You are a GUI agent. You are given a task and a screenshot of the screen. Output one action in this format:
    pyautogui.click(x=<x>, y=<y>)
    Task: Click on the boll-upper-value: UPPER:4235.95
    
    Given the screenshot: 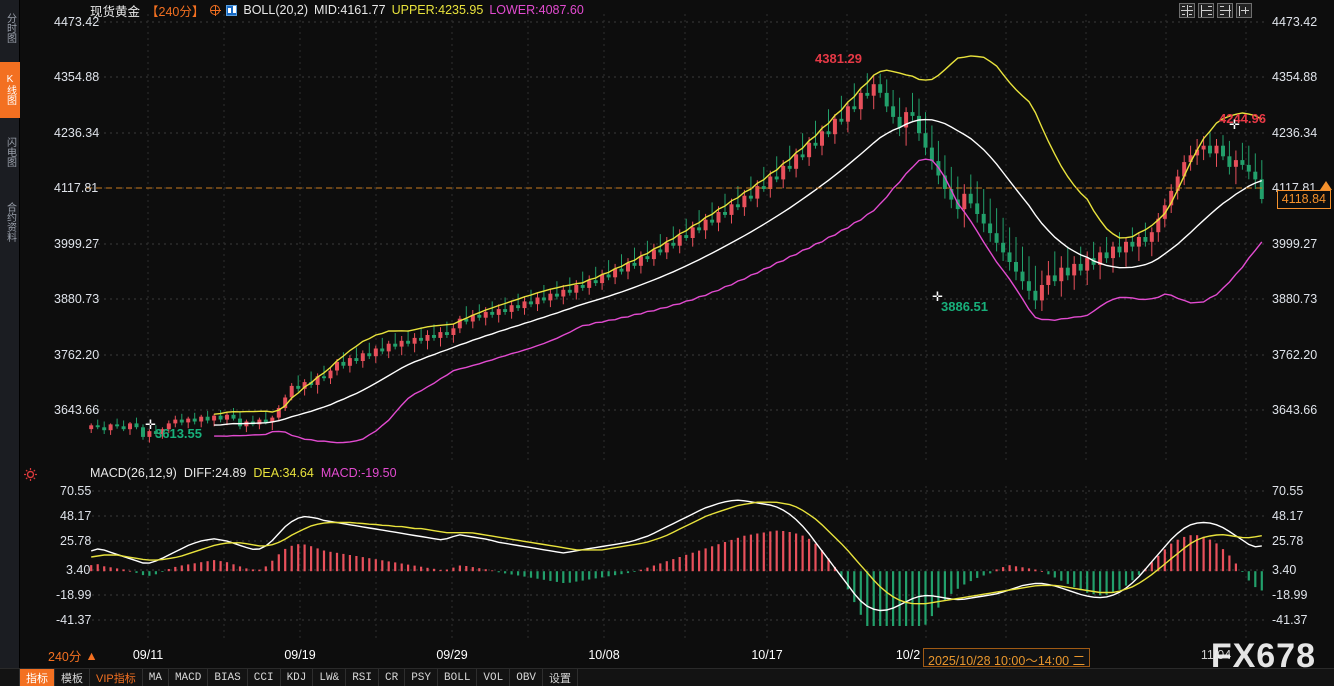 What is the action you would take?
    pyautogui.click(x=437, y=10)
    